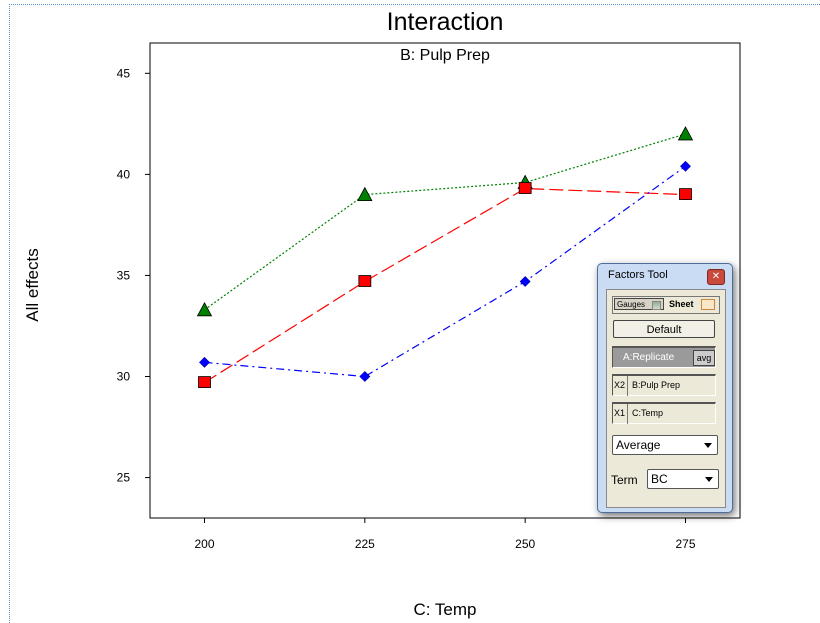 This screenshot has width=820, height=623. What do you see at coordinates (414, 4) in the screenshot?
I see `frame-top-border` at bounding box center [414, 4].